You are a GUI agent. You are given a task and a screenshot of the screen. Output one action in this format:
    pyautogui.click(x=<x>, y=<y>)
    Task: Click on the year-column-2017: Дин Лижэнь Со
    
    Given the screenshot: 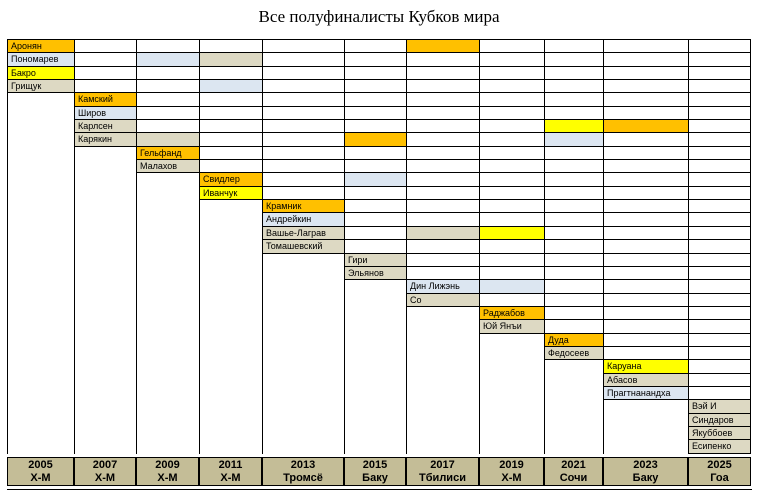 What is the action you would take?
    pyautogui.click(x=442, y=247)
    